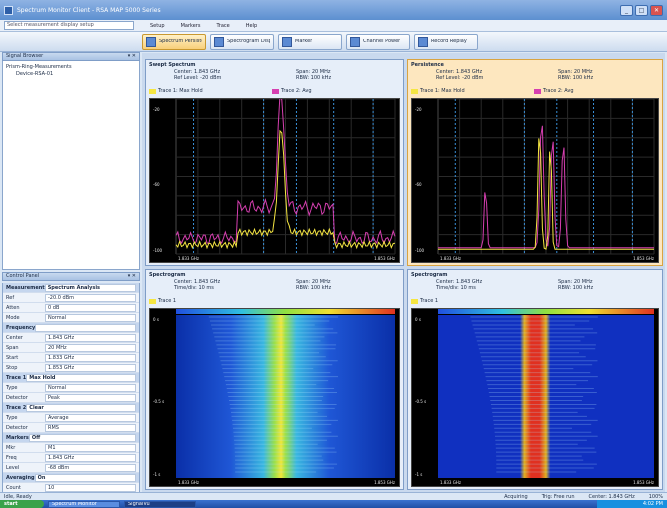 The width and height of the screenshot is (667, 508). I want to click on control-row: Detector Peak, so click(71, 398).